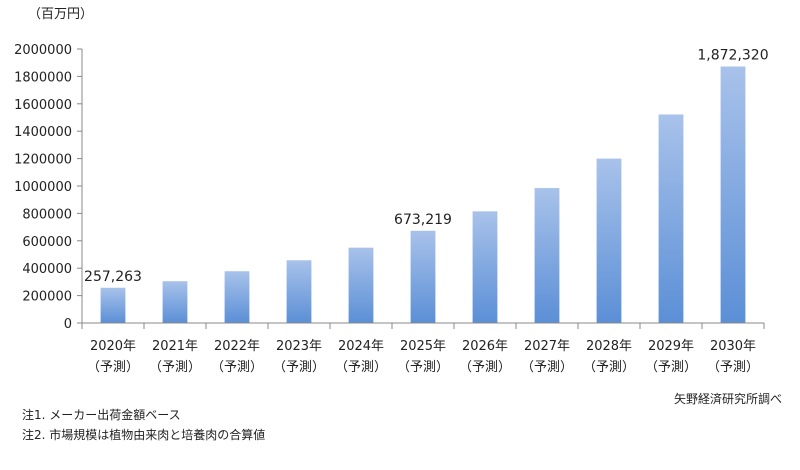  Describe the element at coordinates (237, 297) in the screenshot. I see `bar-2022年` at that location.